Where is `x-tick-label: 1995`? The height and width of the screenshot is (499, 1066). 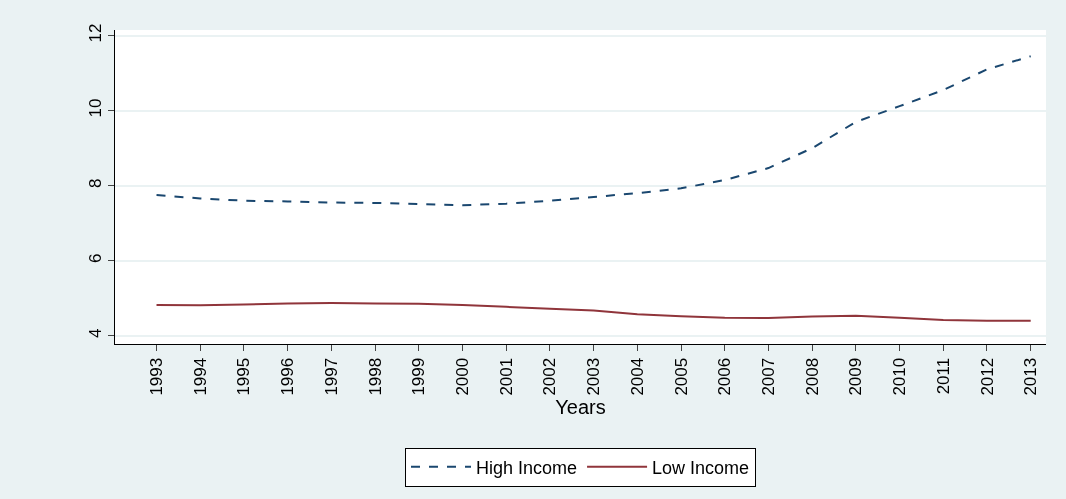
x-tick-label: 1995 is located at coordinates (244, 376).